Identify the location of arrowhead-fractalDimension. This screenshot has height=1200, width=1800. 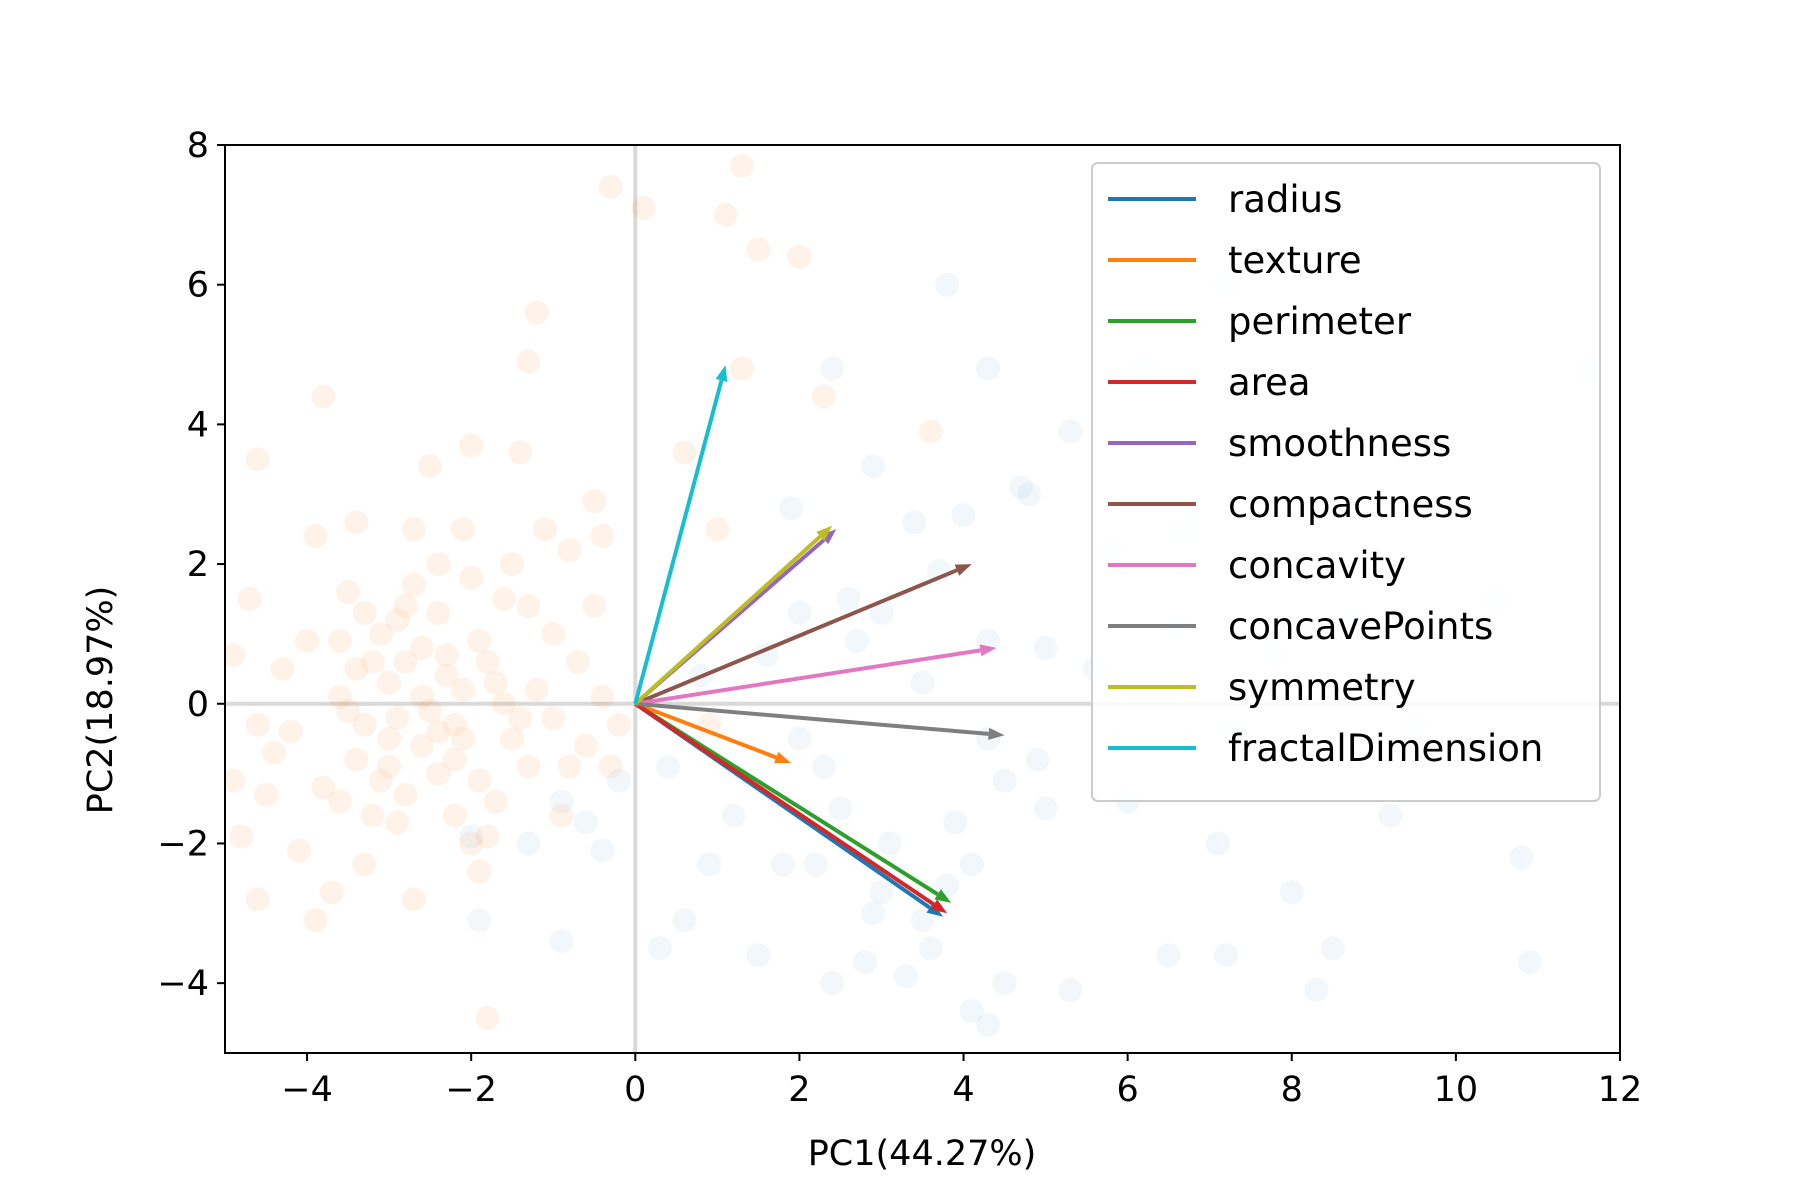
(721, 374).